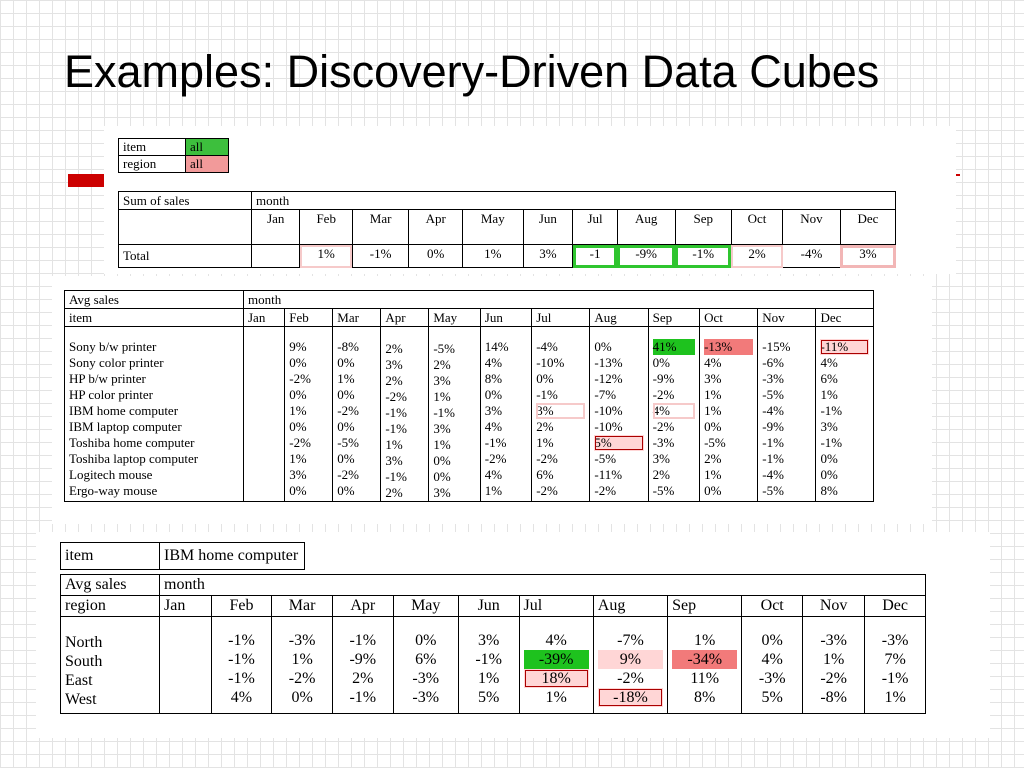 The image size is (1024, 768). I want to click on month-header: Apr, so click(362, 606).